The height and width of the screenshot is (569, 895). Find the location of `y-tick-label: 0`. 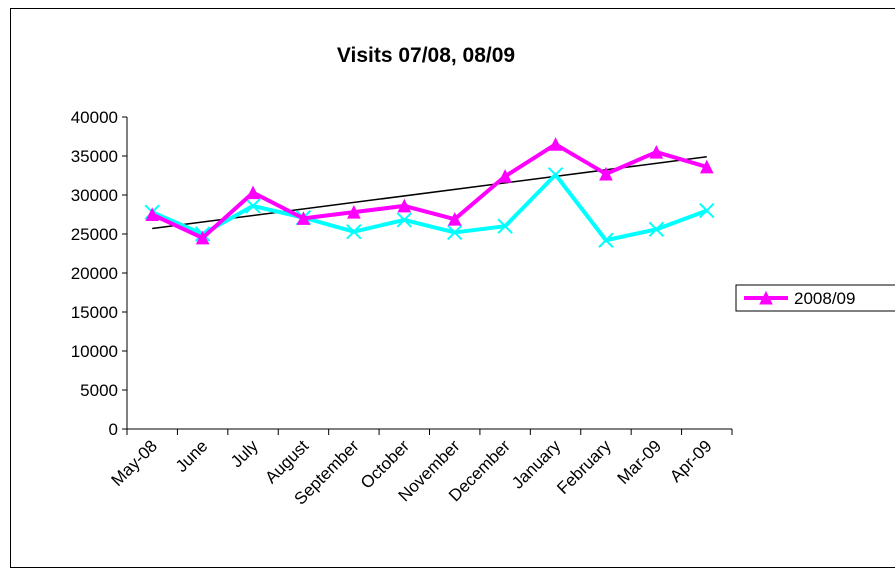

y-tick-label: 0 is located at coordinates (113, 429).